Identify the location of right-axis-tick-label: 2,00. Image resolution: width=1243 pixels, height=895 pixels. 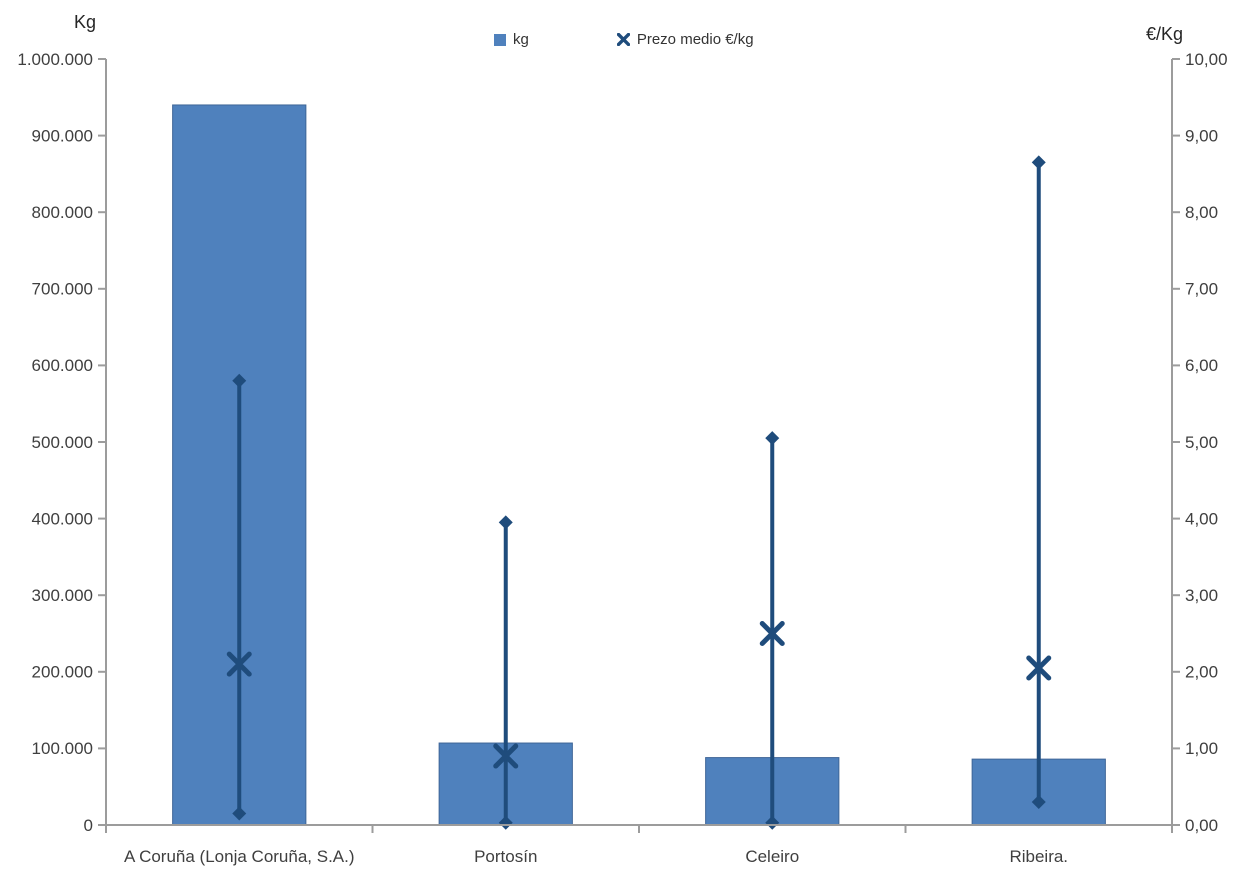
(1201, 672).